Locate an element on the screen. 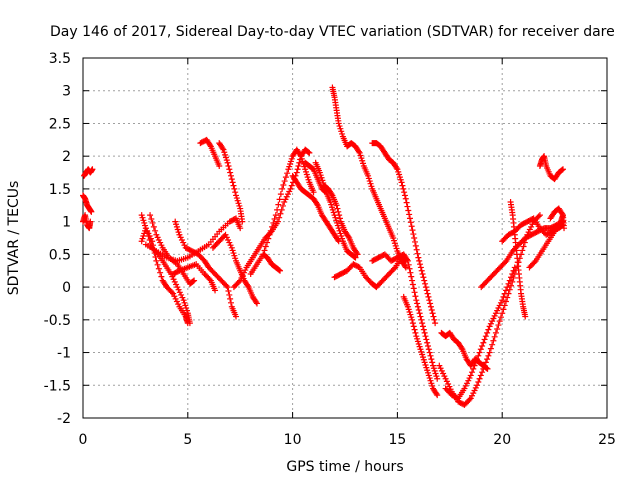  y-tick-labels: -2 -1.5 -1 -0.5 0 0.5 1 1.5 2 2.5 3 3.5 is located at coordinates (57, 239).